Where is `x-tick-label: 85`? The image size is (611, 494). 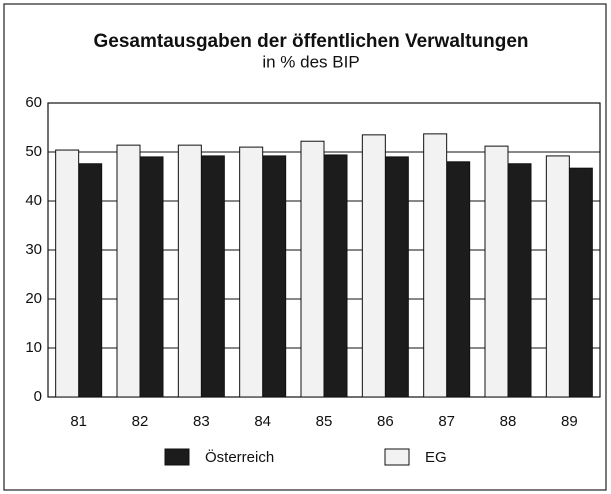 x-tick-label: 85 is located at coordinates (324, 421).